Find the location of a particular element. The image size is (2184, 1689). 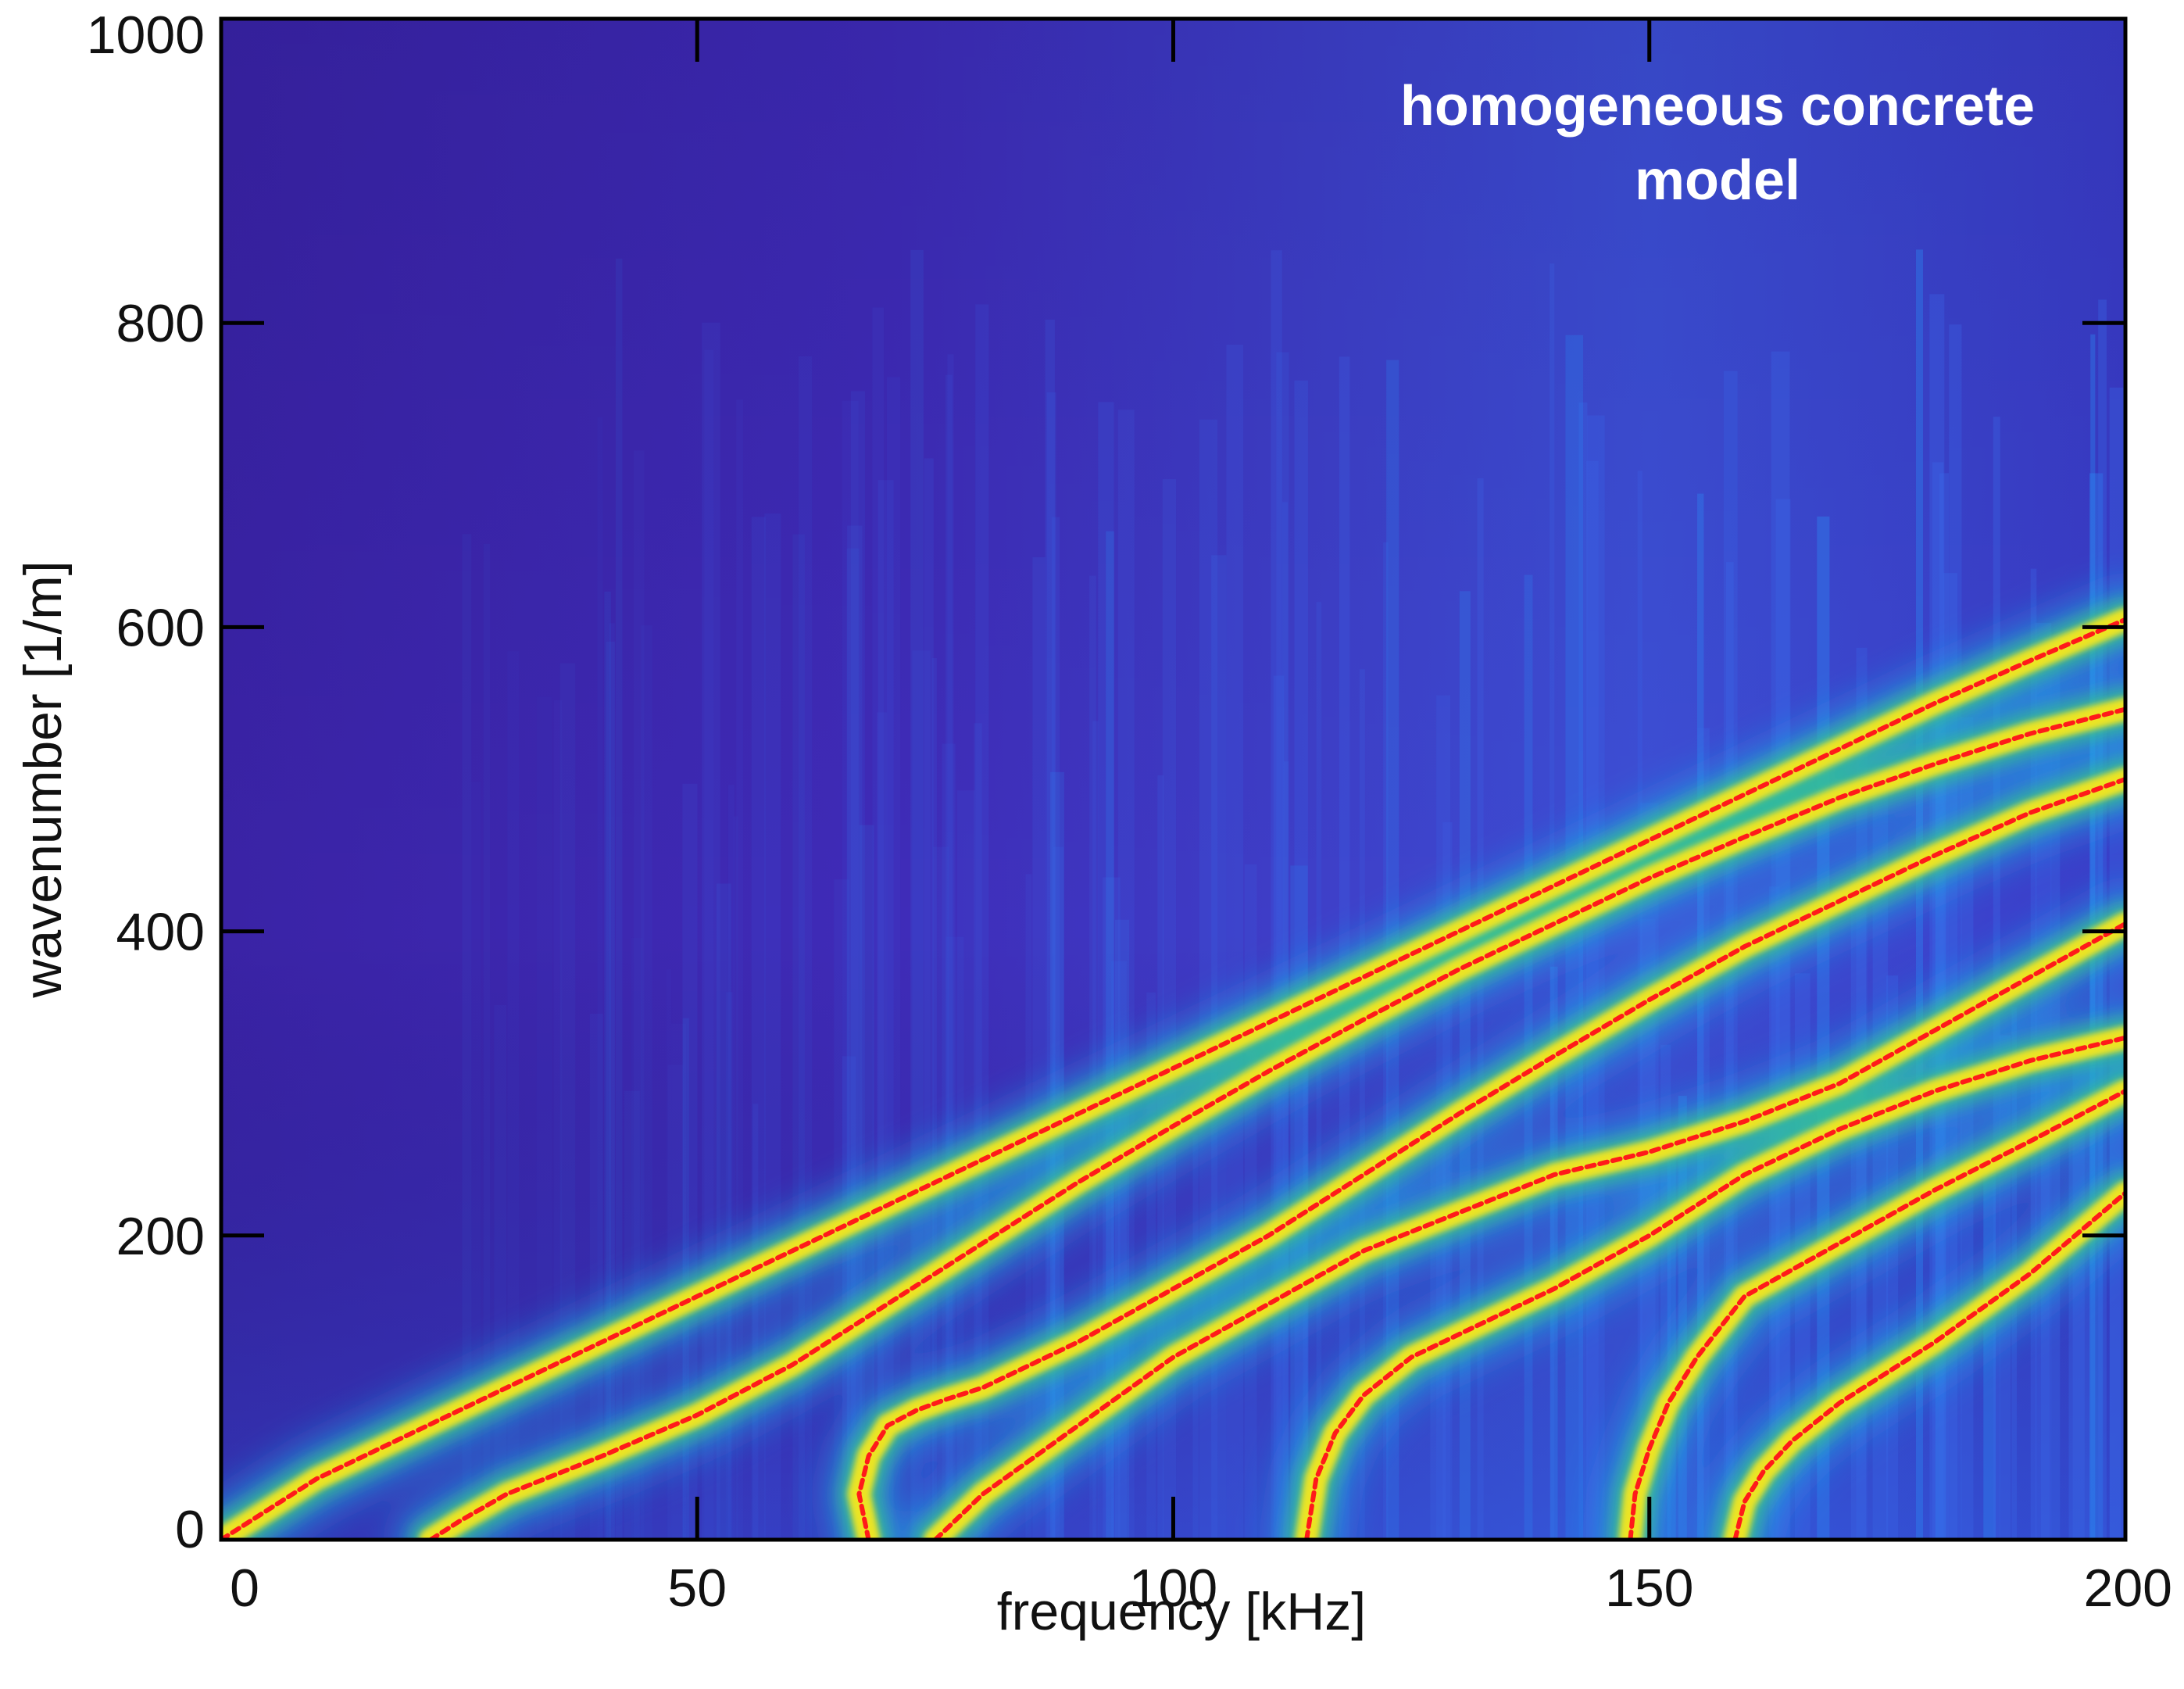

x-tick-label: 0 is located at coordinates (244, 1588).